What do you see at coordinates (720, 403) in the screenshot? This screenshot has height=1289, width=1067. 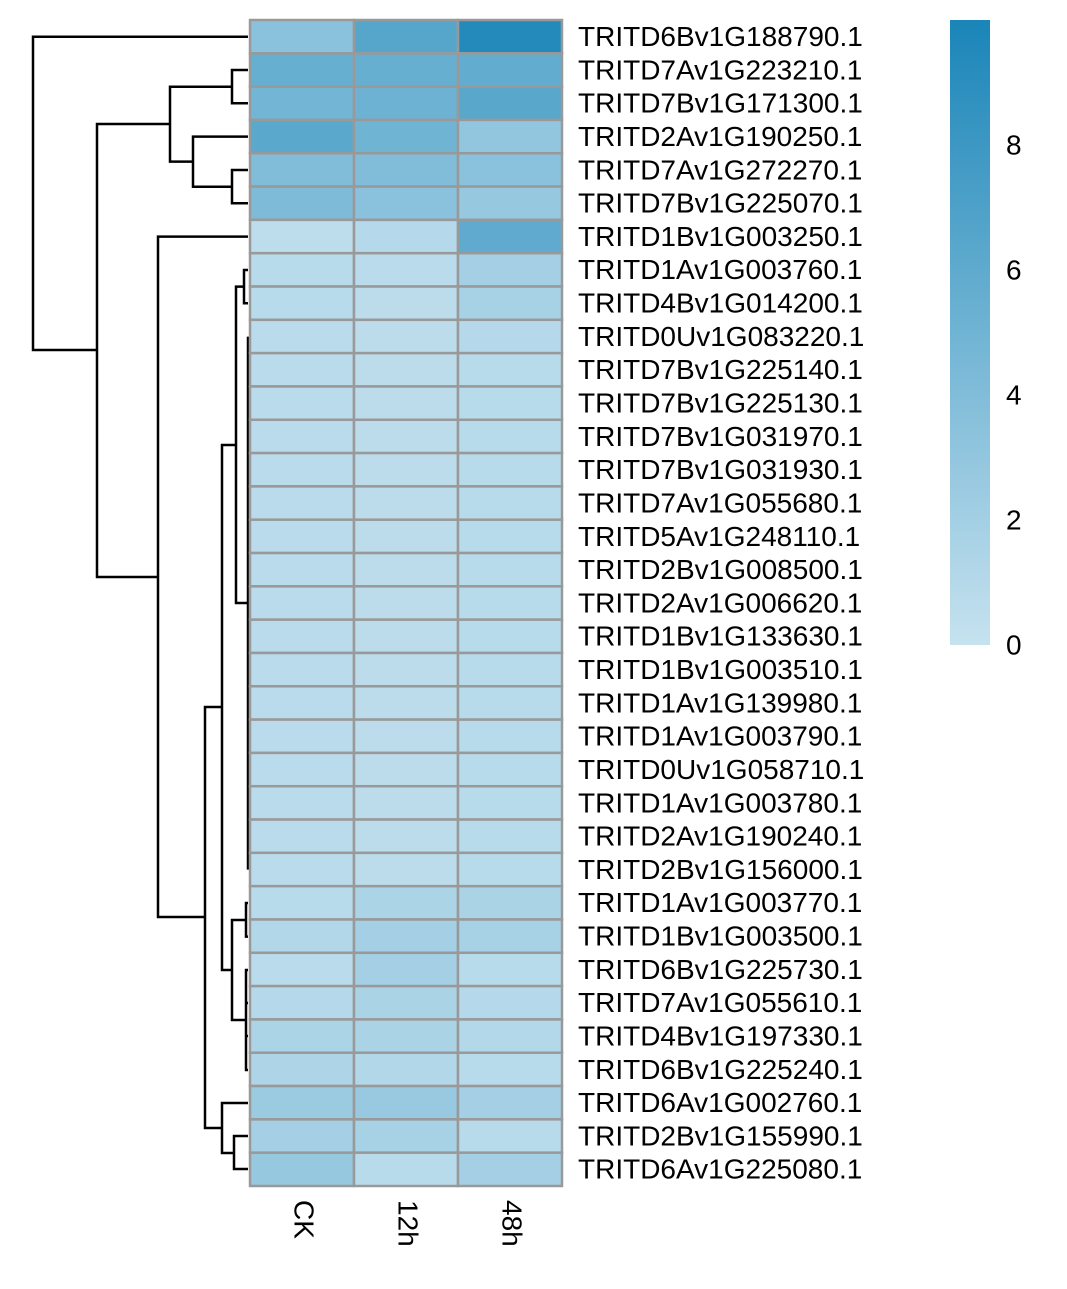 I see `row-label: TRITD7Bv1G225130.1` at bounding box center [720, 403].